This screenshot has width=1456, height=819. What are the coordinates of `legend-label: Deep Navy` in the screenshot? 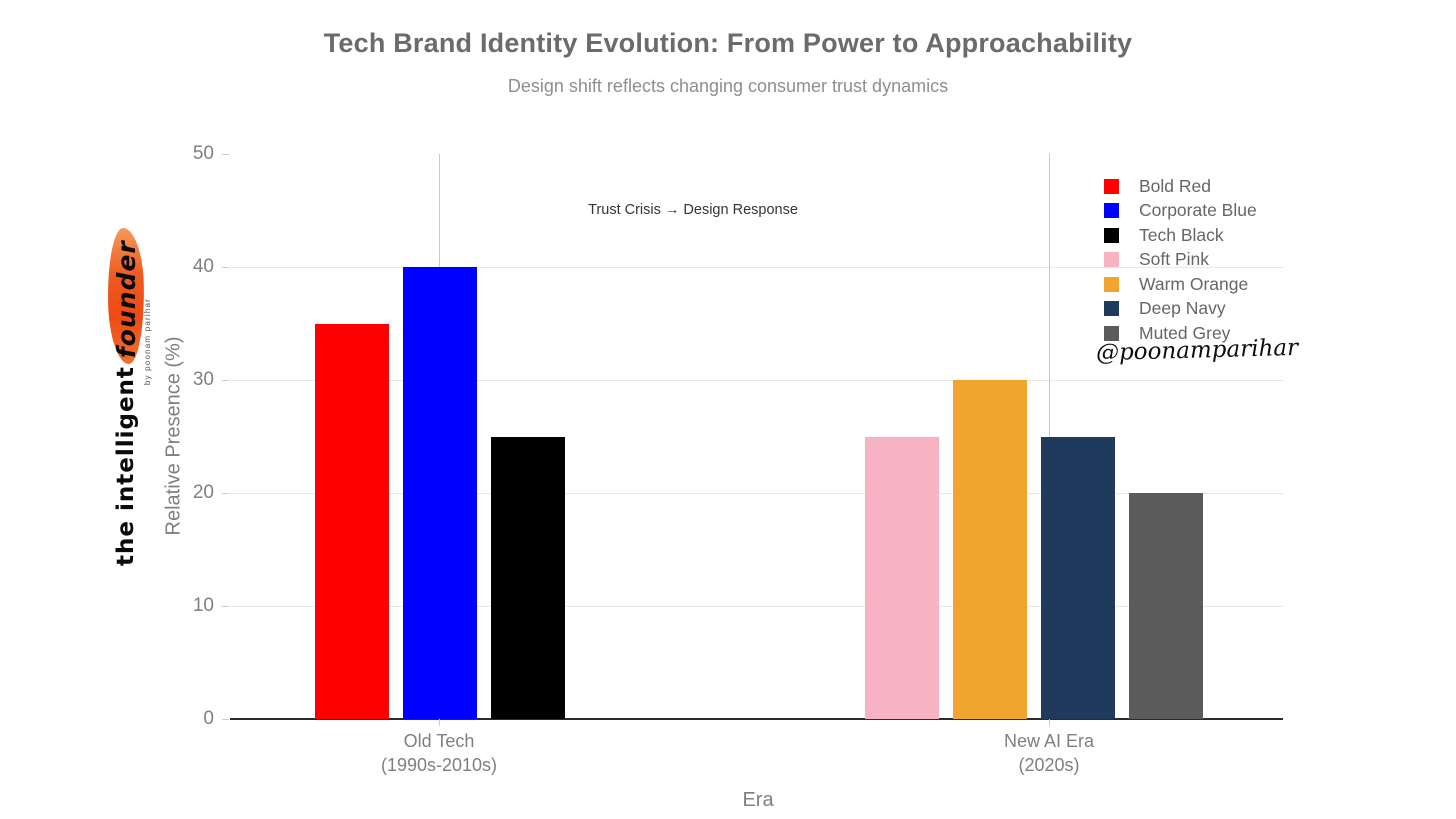 It's located at (1182, 308).